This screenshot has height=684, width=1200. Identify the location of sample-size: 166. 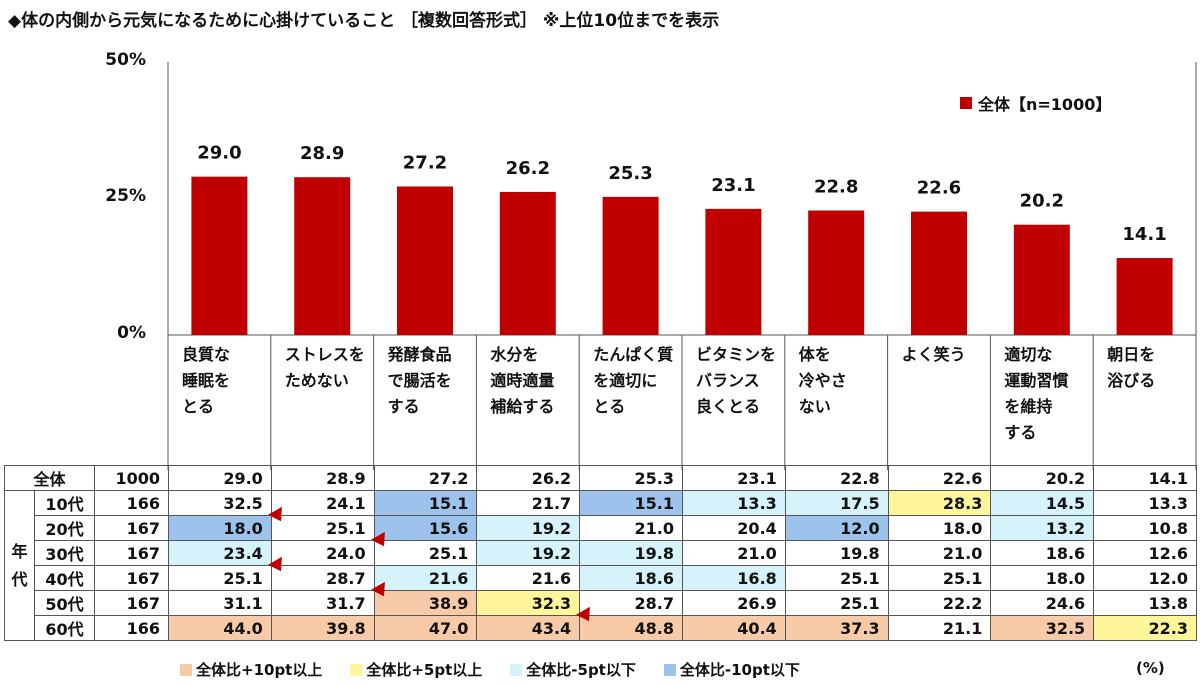
(131, 628).